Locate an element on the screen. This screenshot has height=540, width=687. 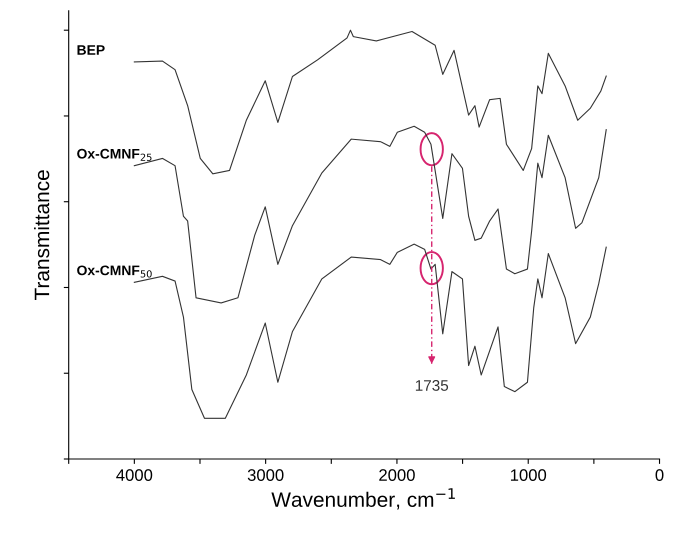
text: BEP is located at coordinates (91, 50).